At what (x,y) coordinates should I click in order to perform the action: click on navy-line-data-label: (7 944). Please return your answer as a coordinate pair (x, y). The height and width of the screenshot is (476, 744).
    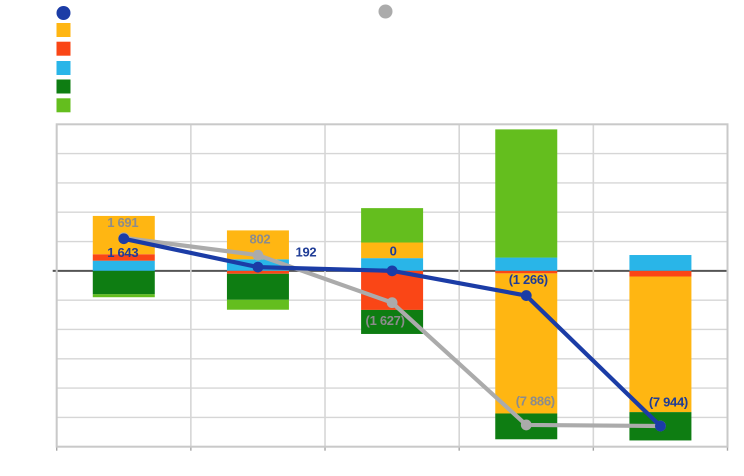
    Looking at the image, I should click on (668, 402).